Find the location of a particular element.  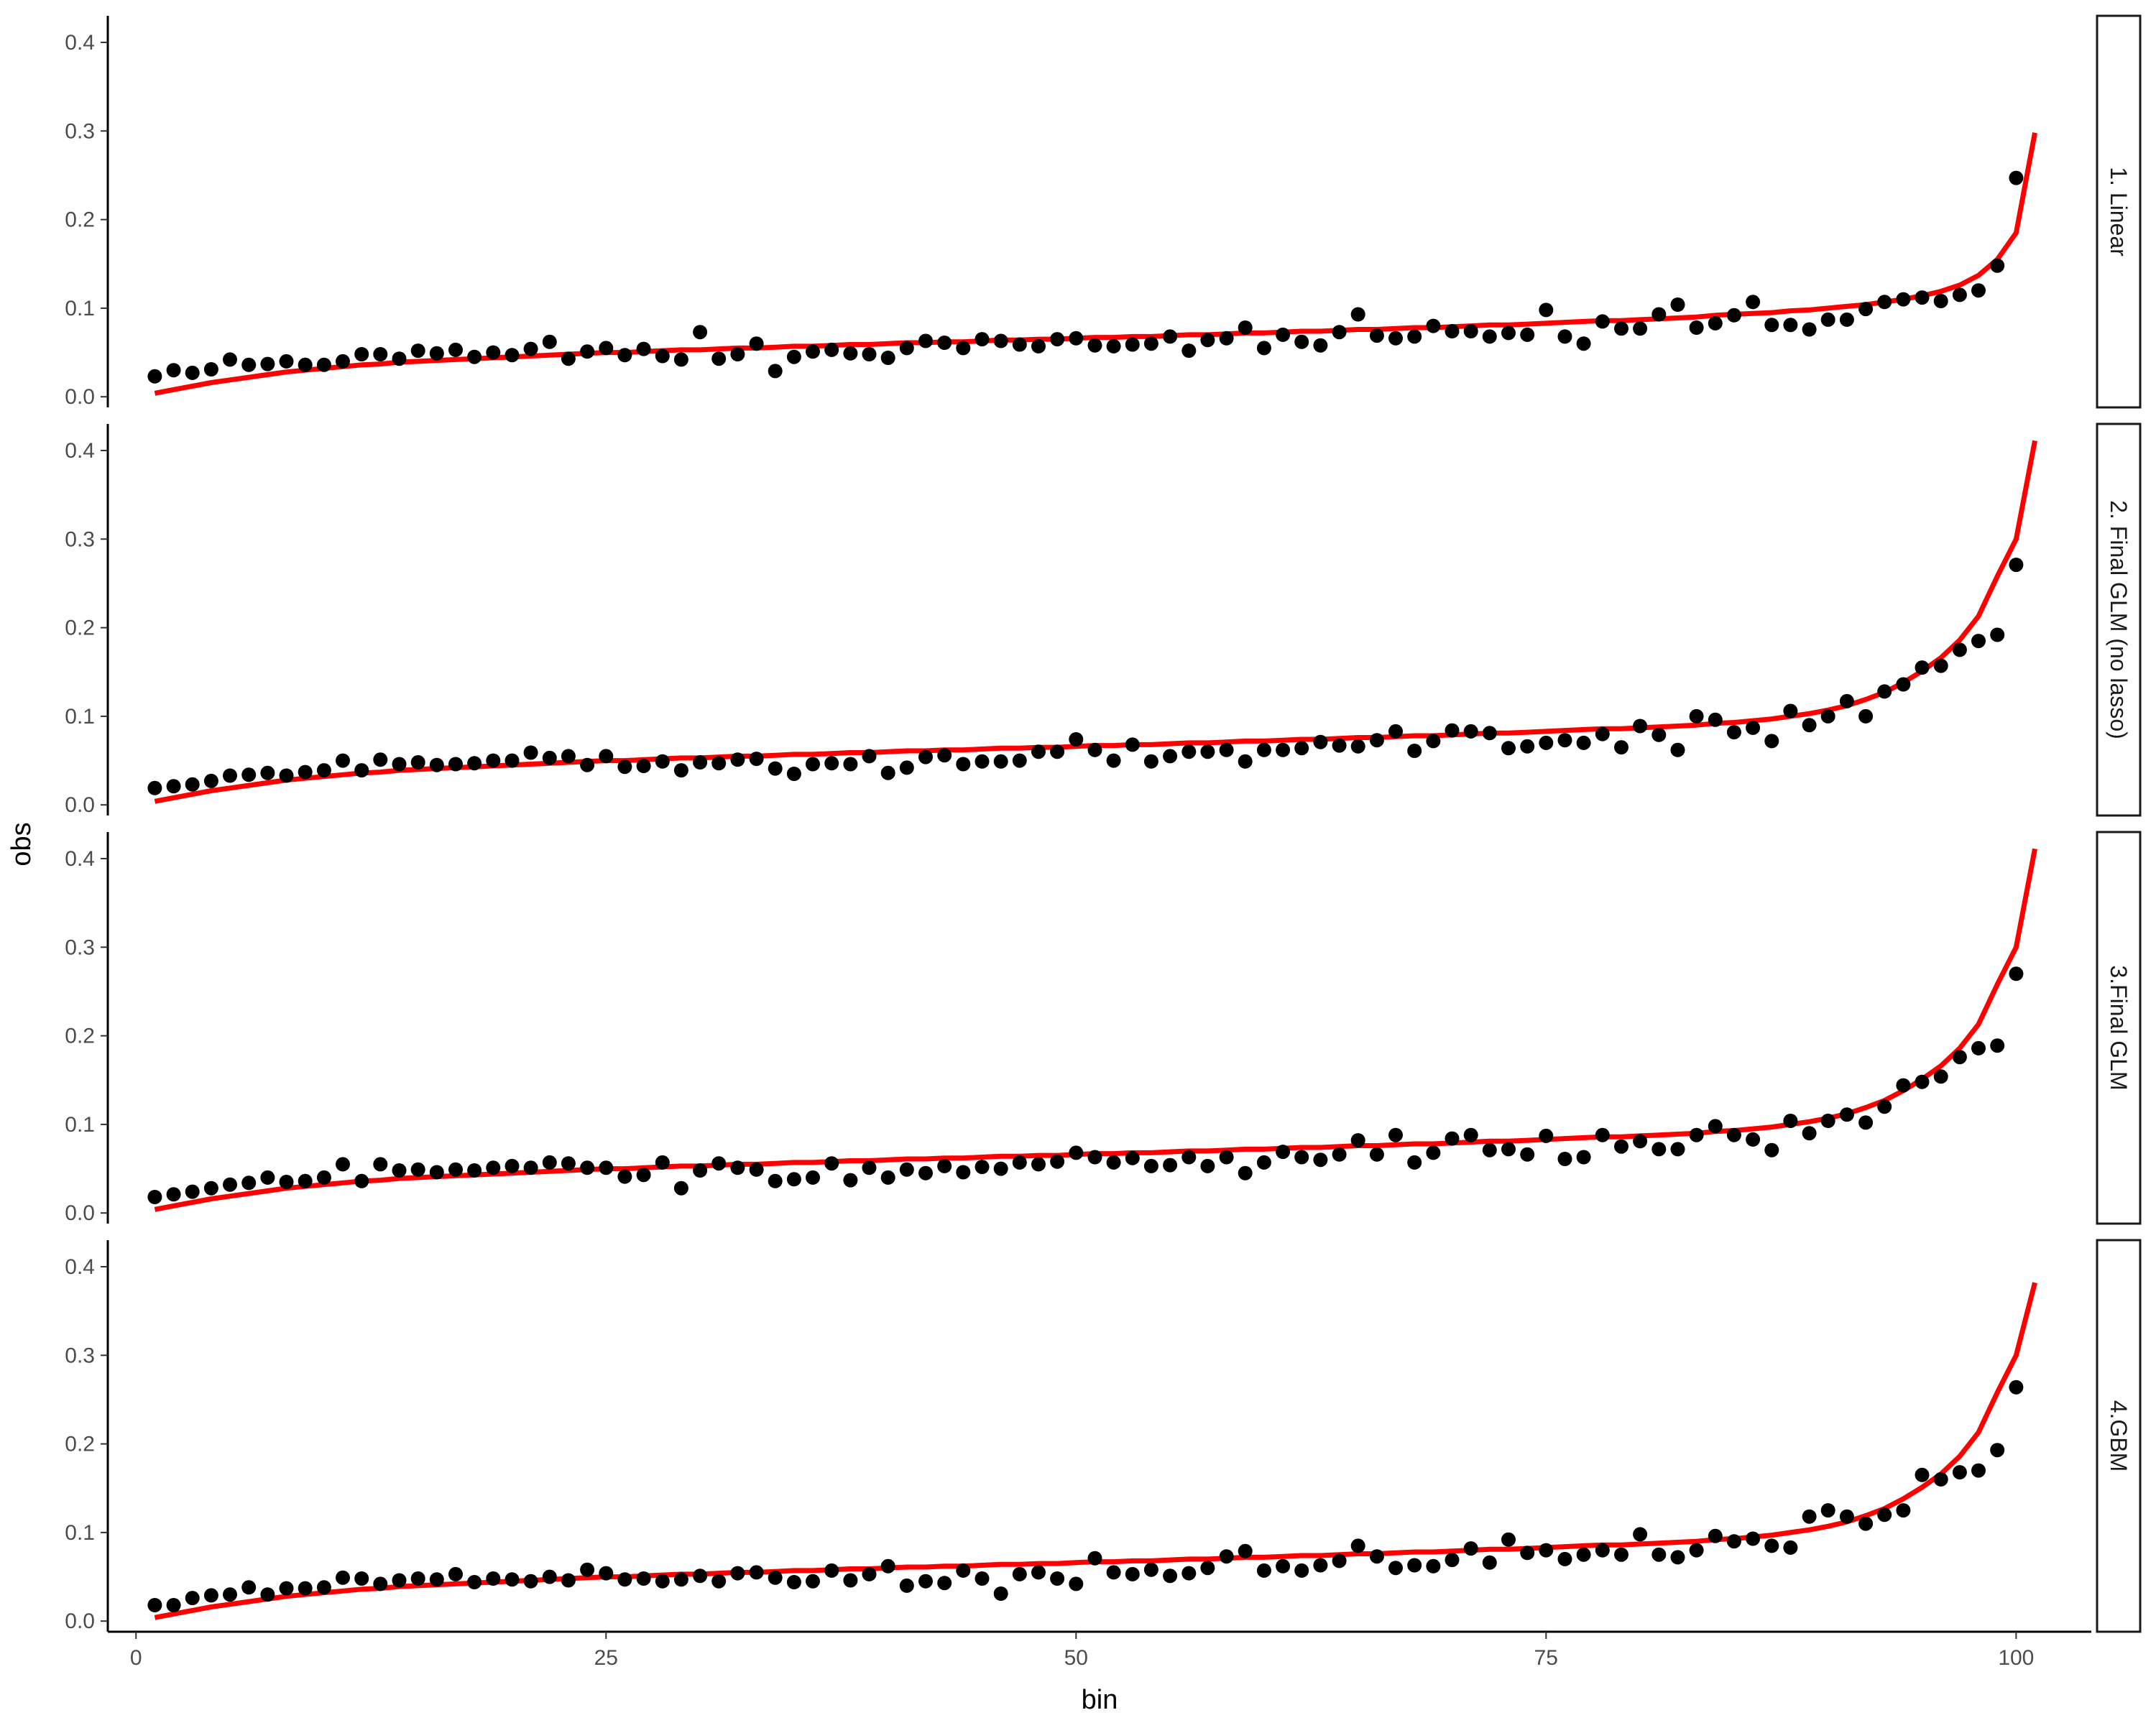

x-tick-label: 75 is located at coordinates (1546, 1658).